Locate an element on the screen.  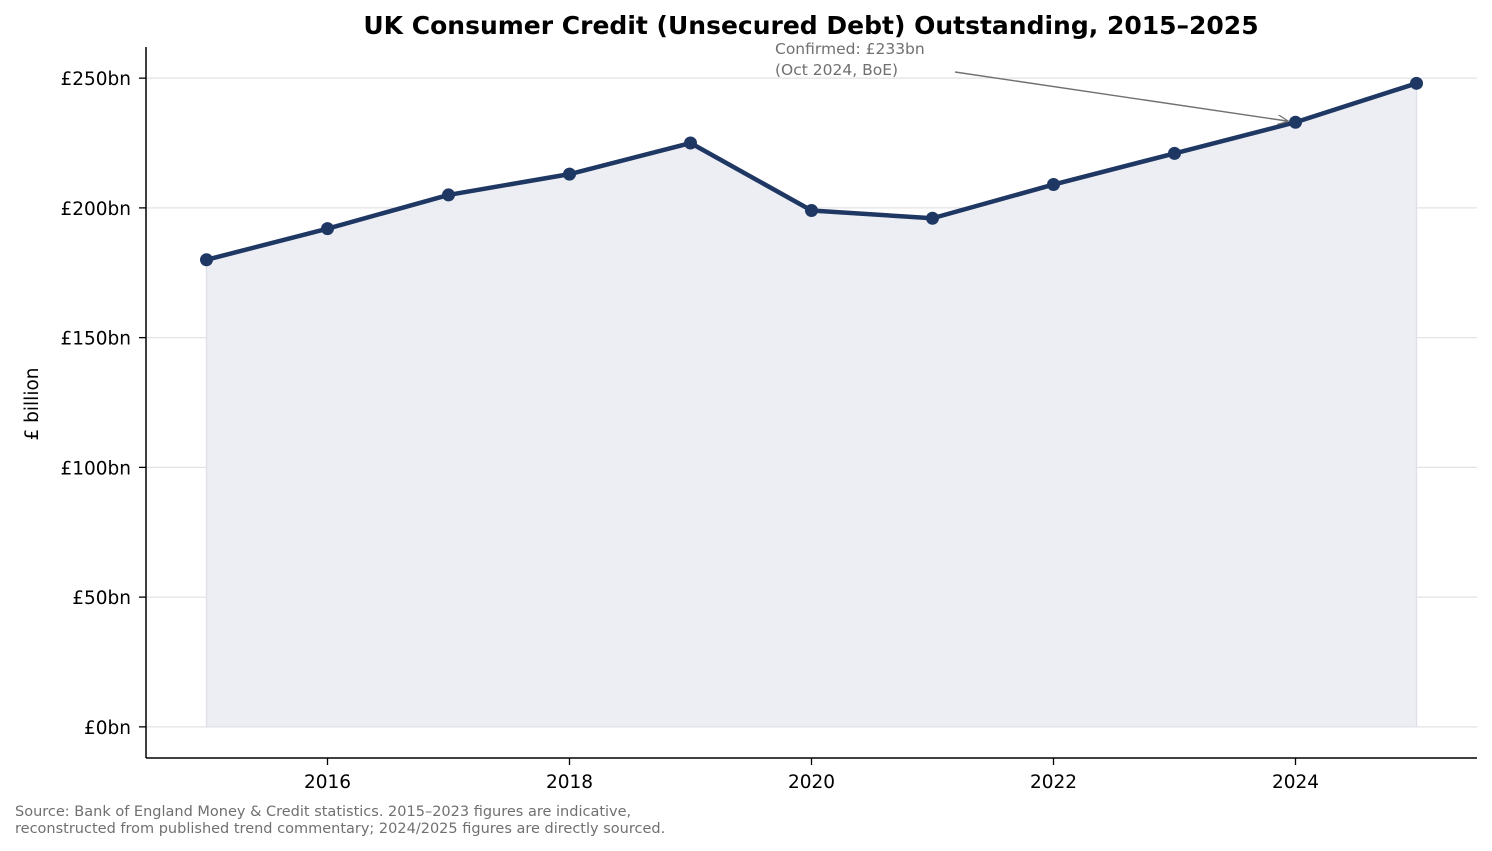
svg-text: Confirmed: £233bn is located at coordinates (850, 49).